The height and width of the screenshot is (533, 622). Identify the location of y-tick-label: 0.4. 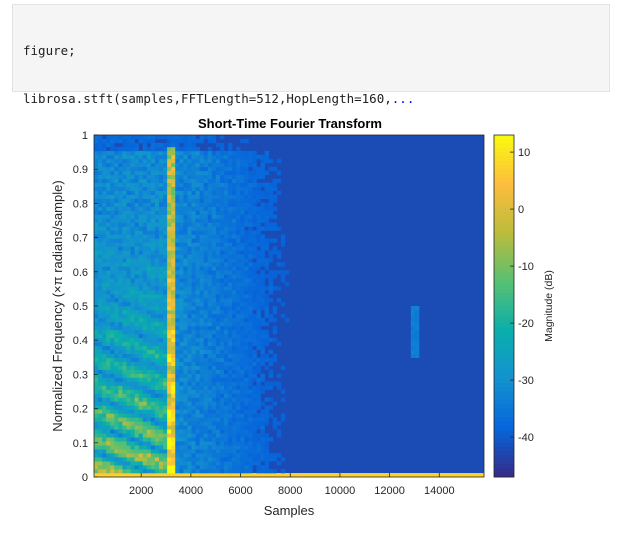
(80, 341).